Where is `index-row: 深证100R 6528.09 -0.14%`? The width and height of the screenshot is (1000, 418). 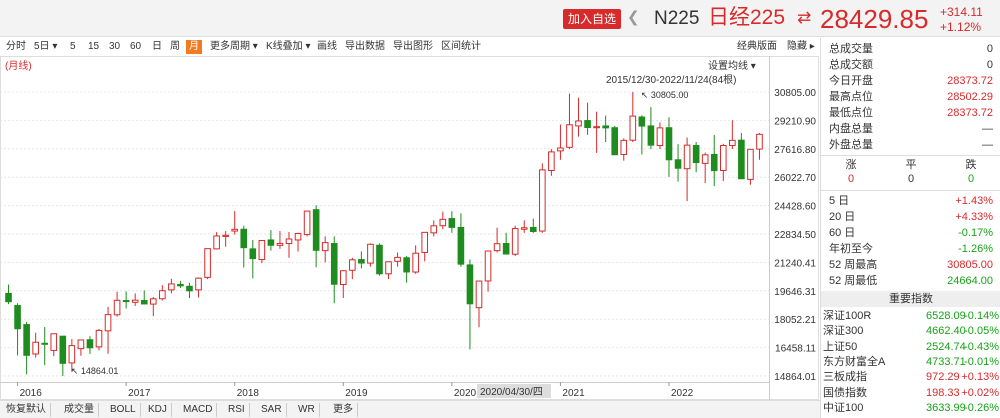 index-row: 深证100R 6528.09 -0.14% is located at coordinates (910, 316).